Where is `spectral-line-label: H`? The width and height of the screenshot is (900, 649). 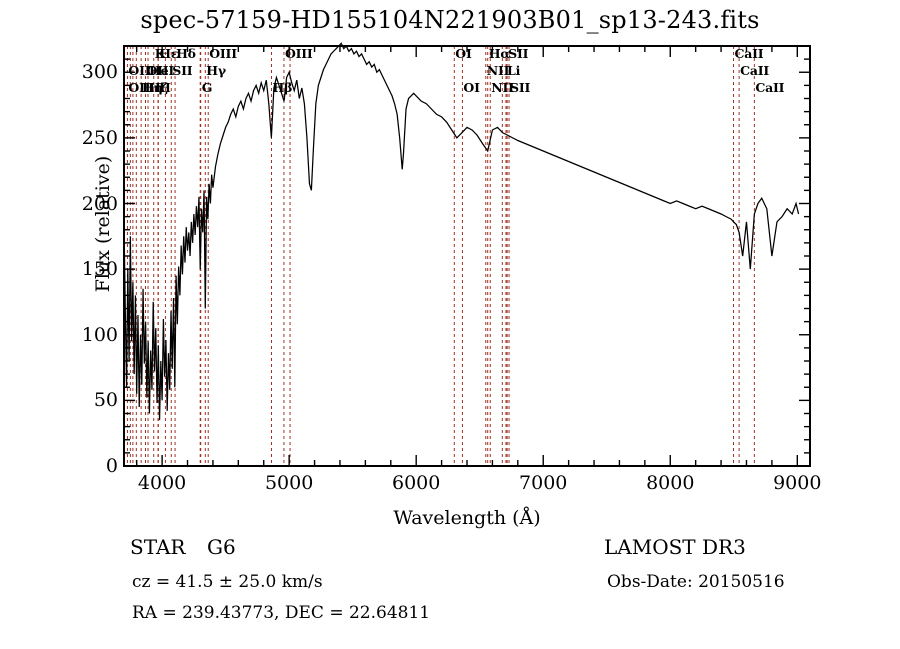 spectral-line-label: H is located at coordinates (165, 87).